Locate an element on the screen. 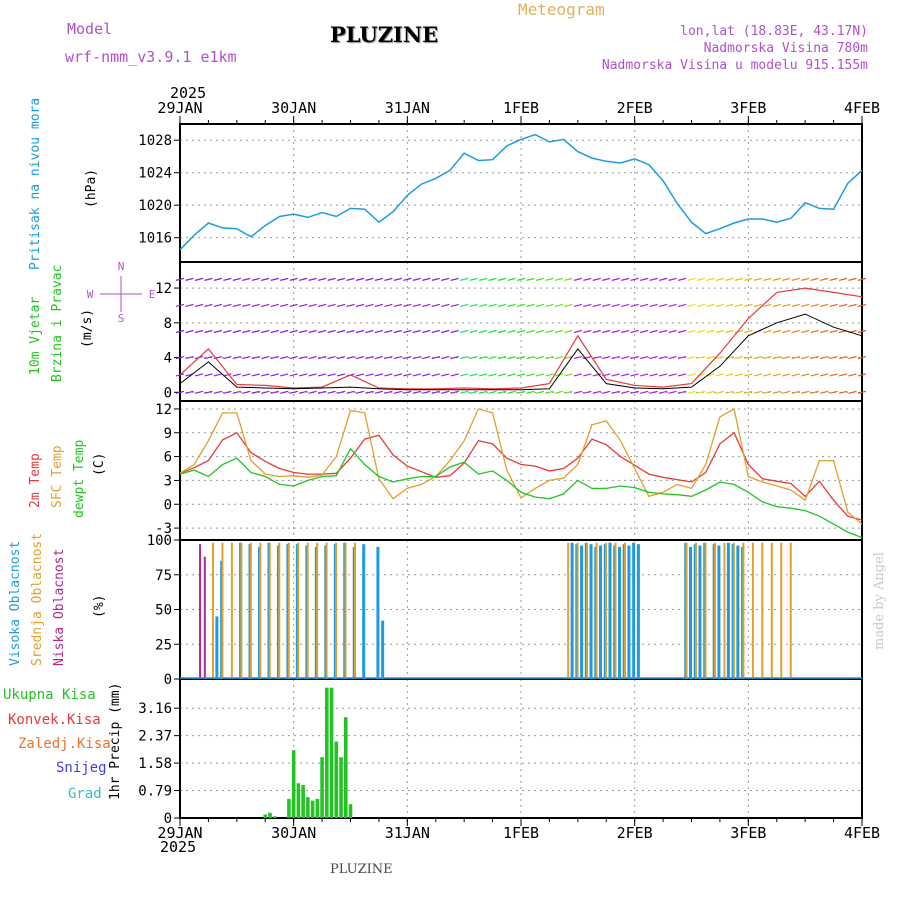  pressure-ytick-label: 1028 is located at coordinates (155, 141).